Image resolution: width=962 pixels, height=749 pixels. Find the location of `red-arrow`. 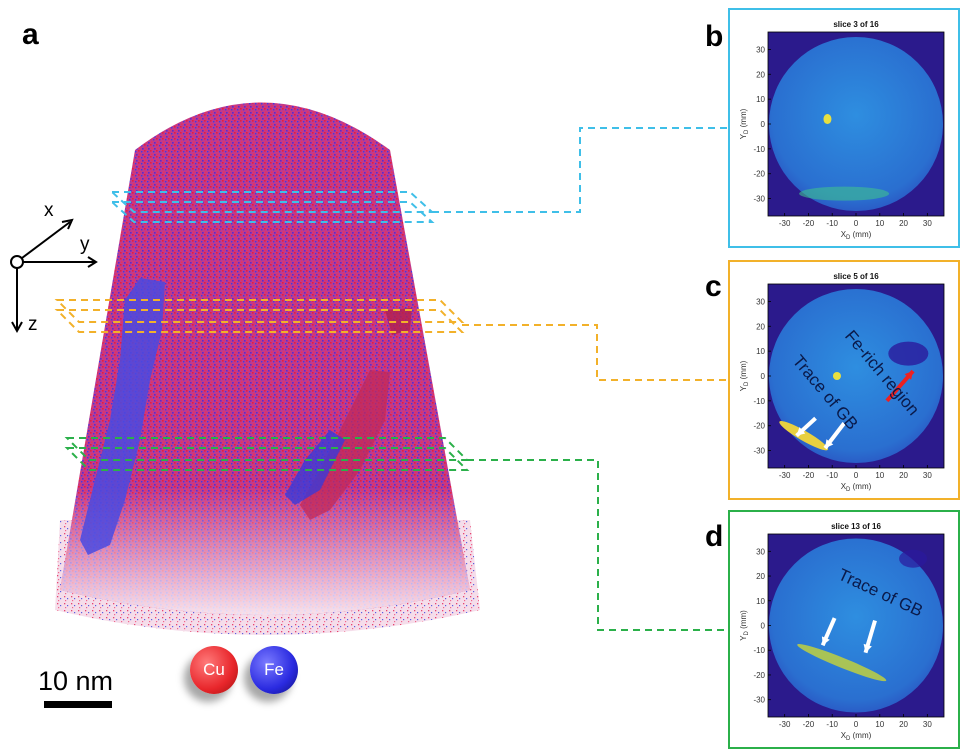

red-arrow is located at coordinates (909, 375).